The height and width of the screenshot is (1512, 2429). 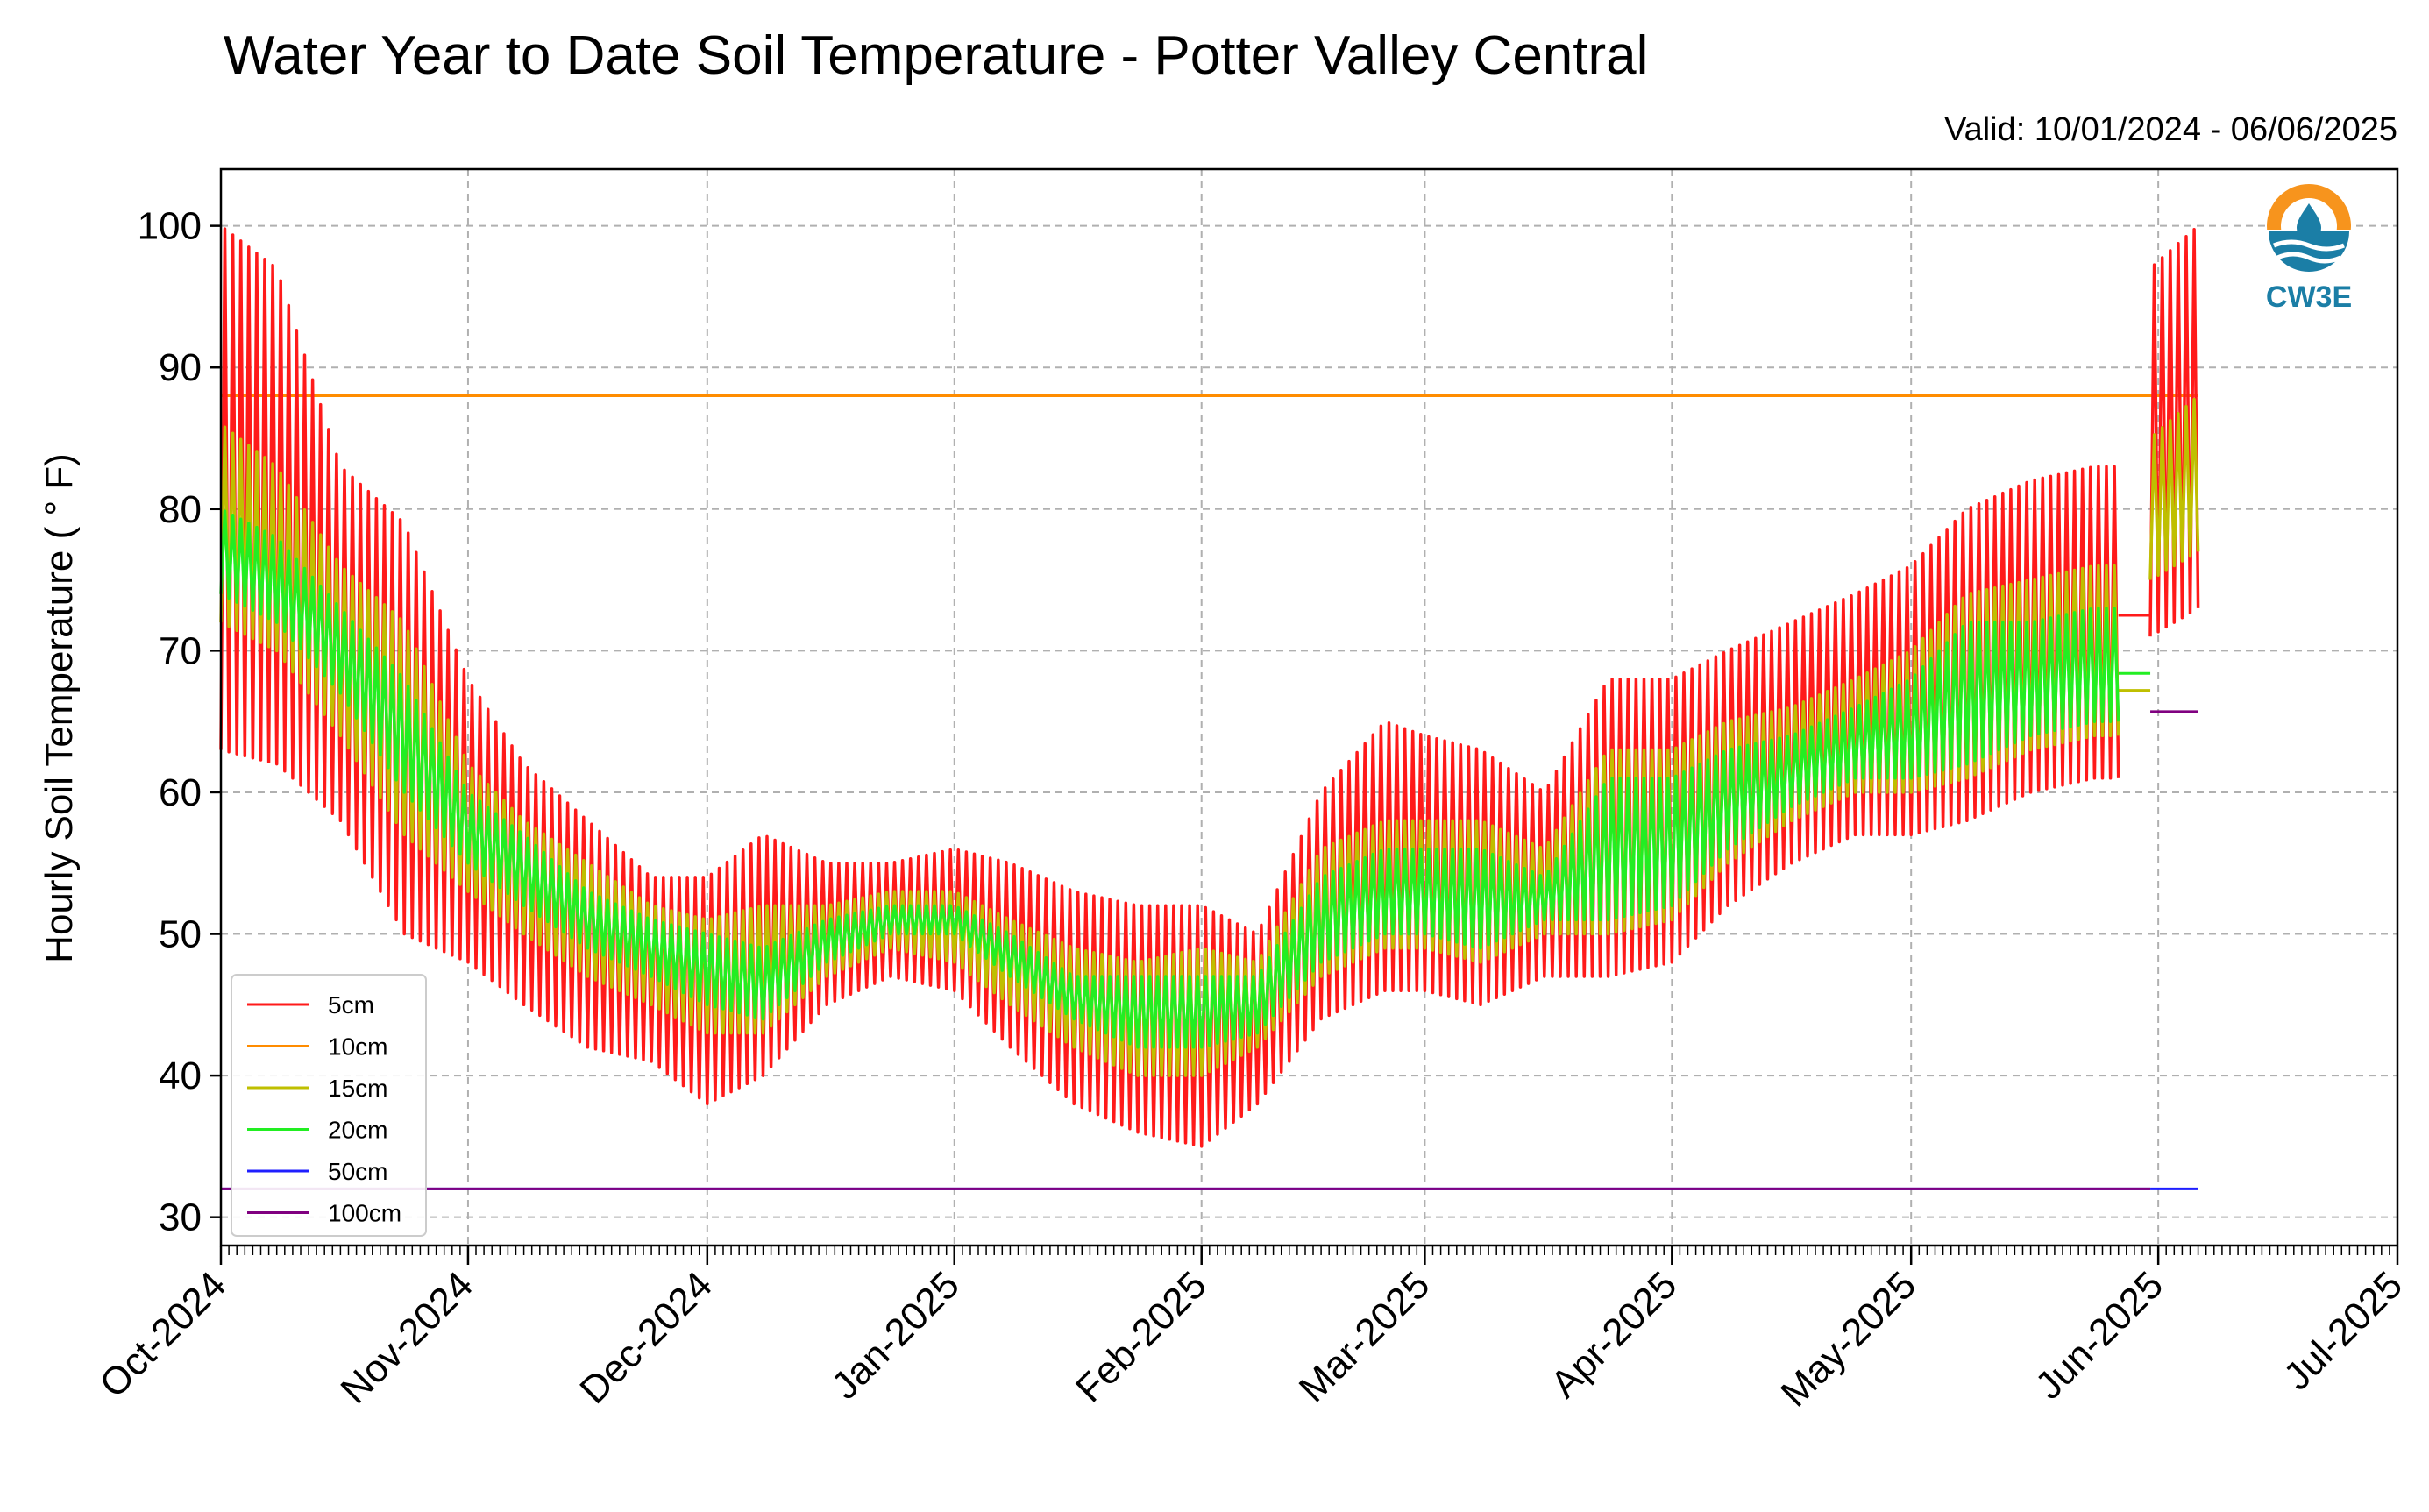 I want to click on legend-label: 15cm, so click(x=357, y=1088).